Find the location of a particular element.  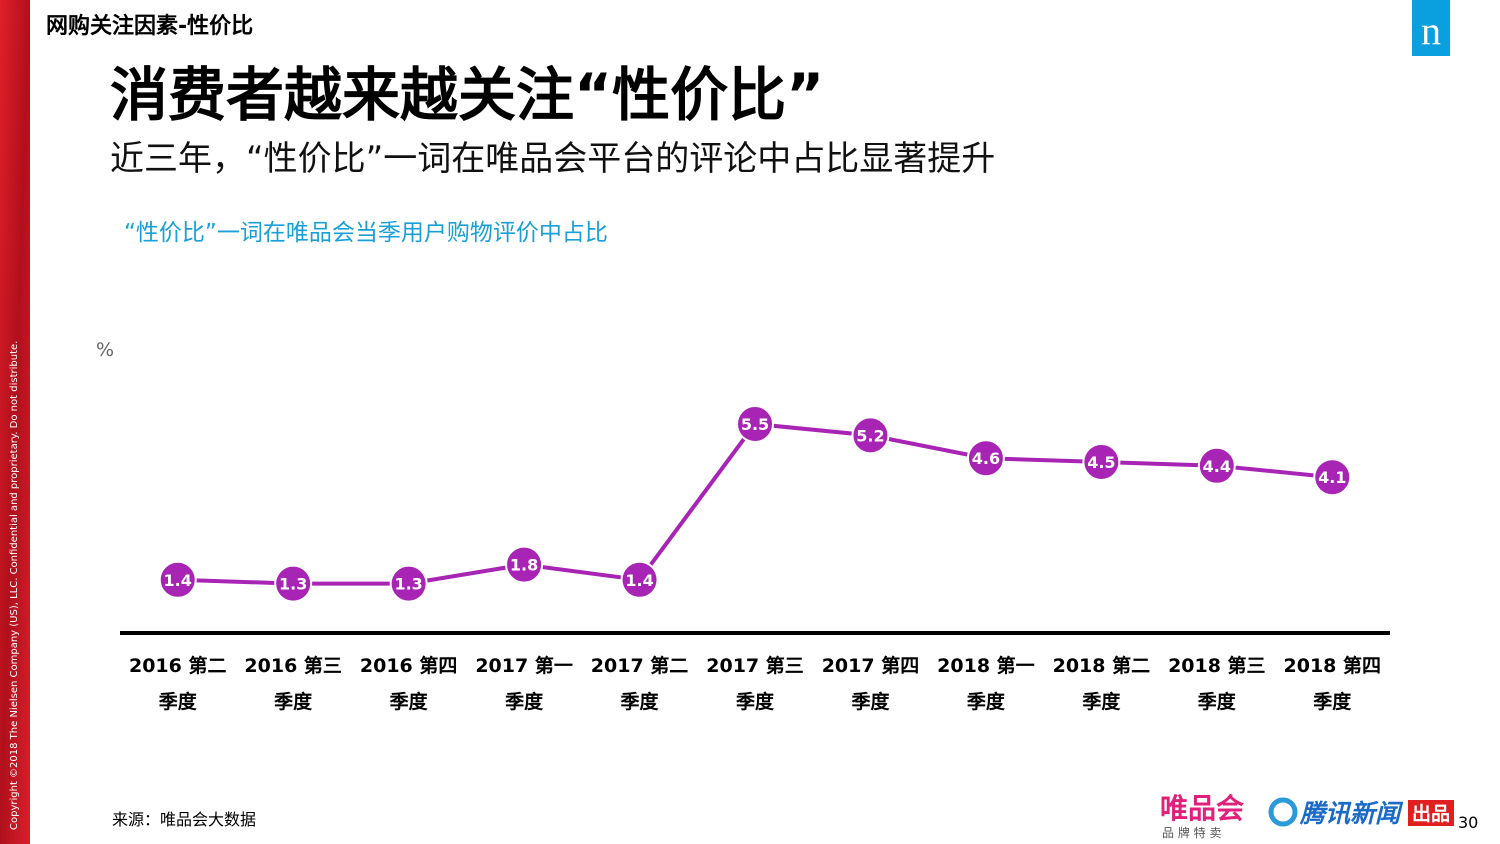

data-label: 5.2 is located at coordinates (870, 435).